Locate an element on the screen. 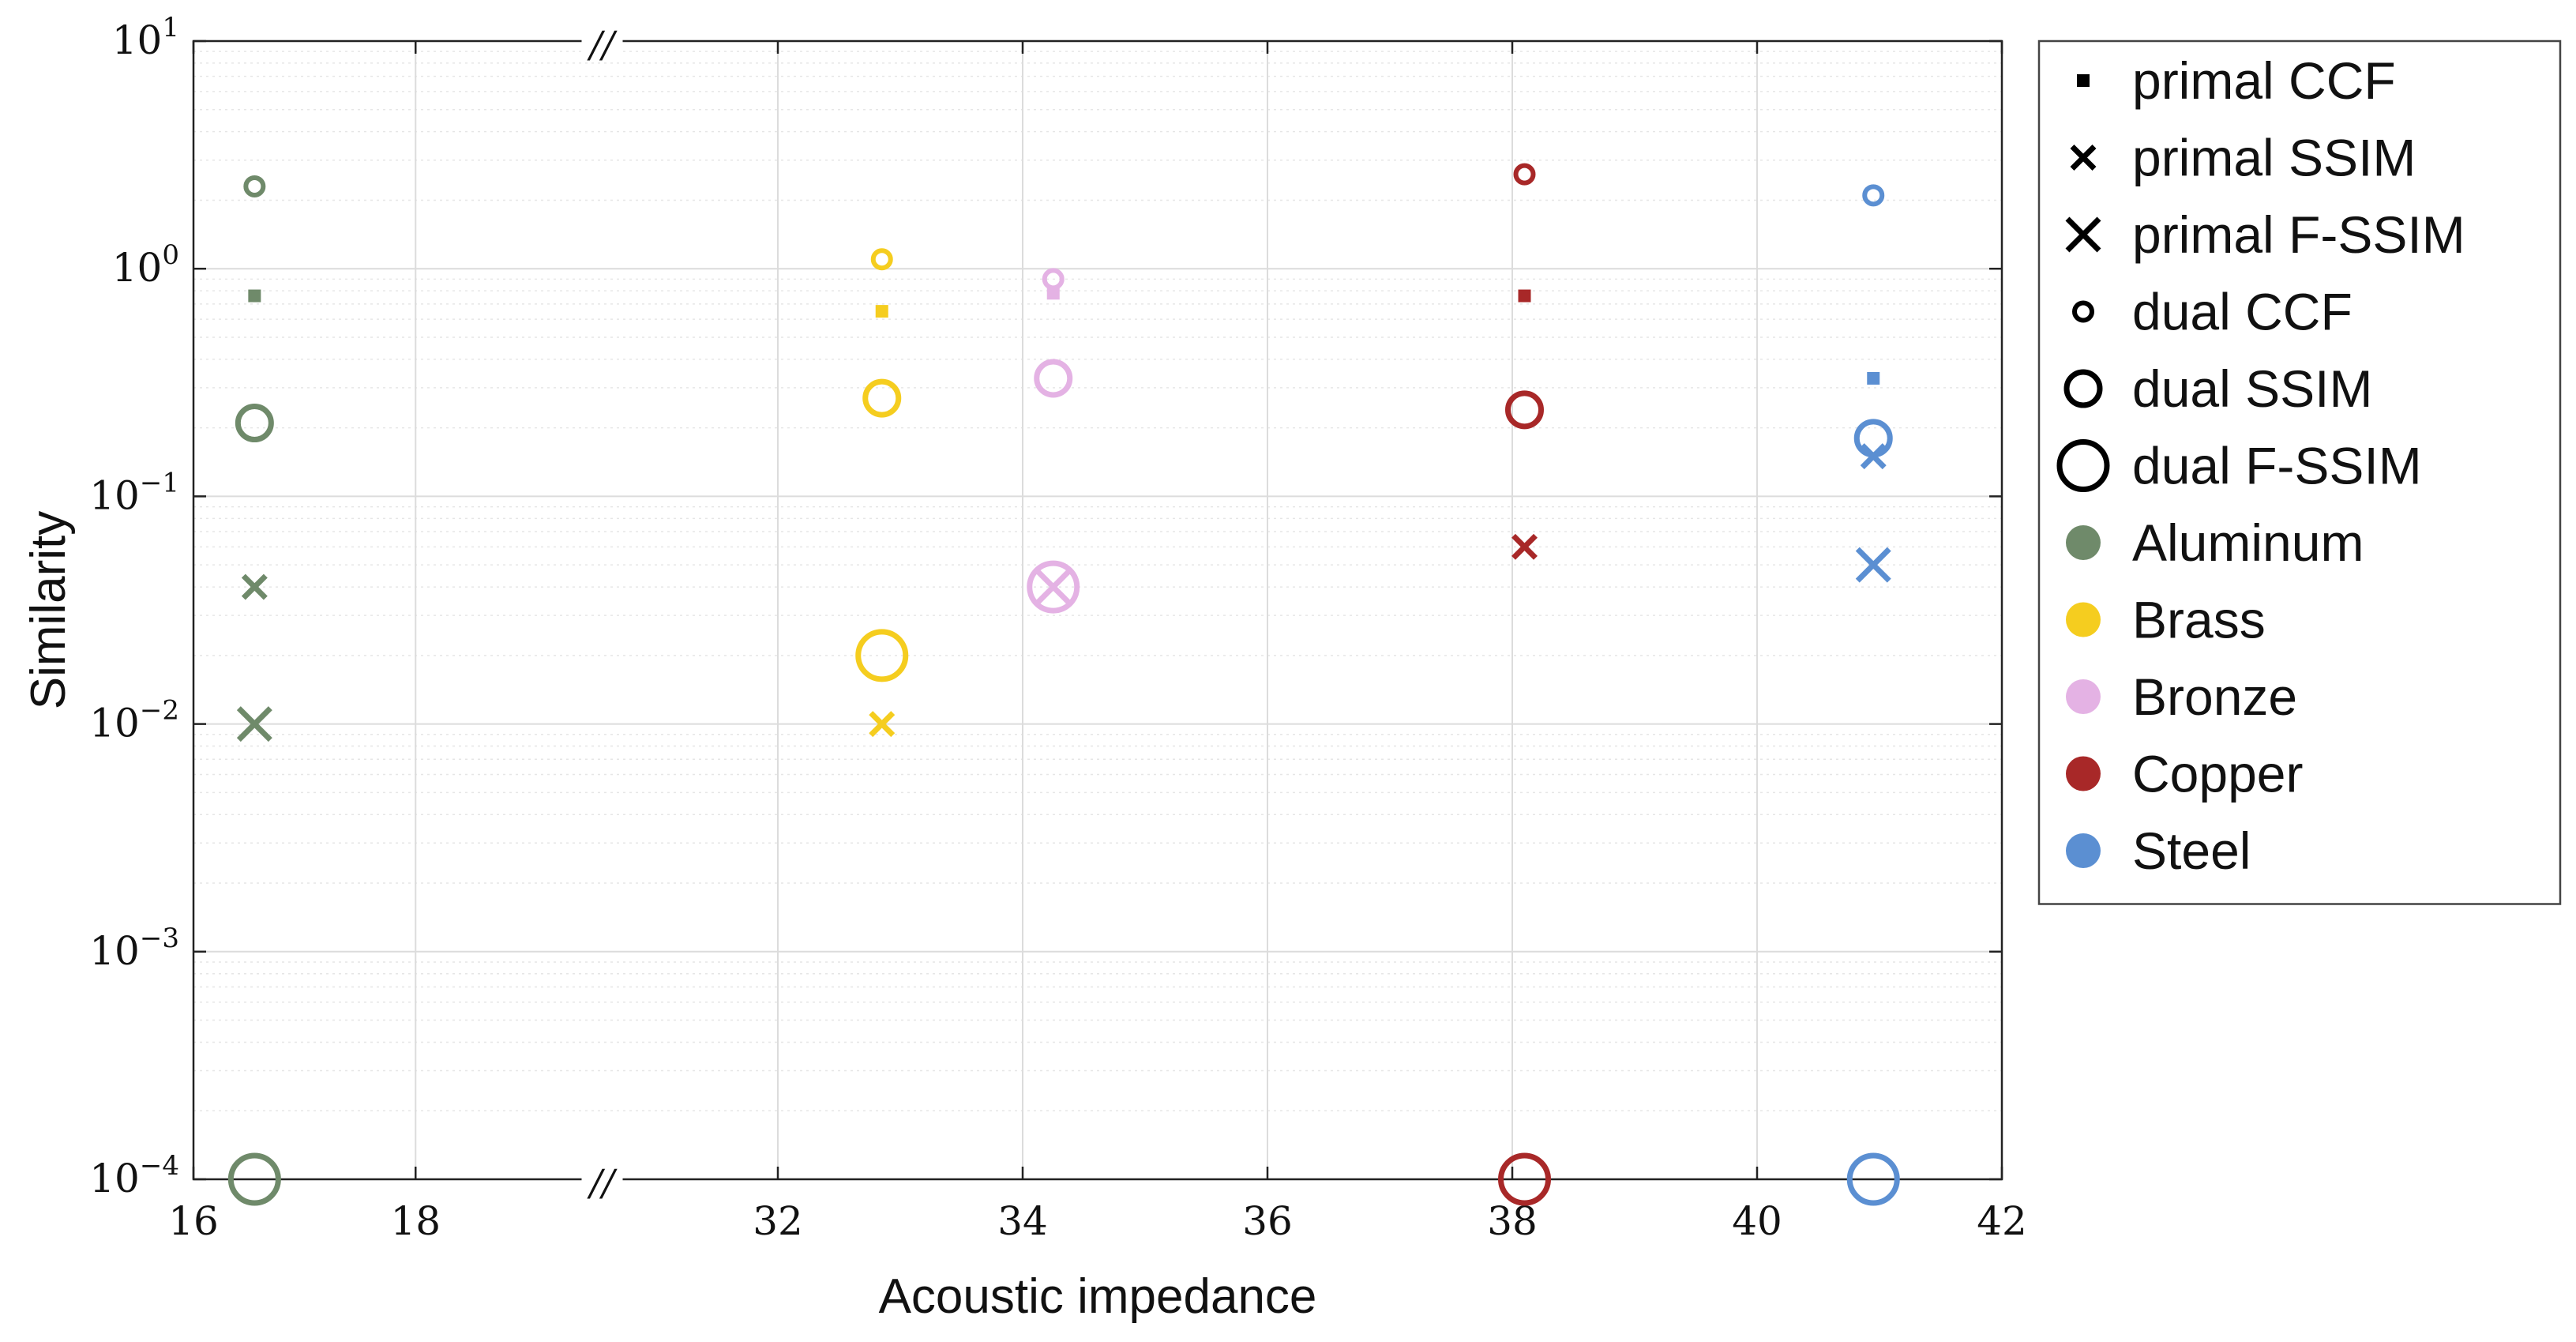 The width and height of the screenshot is (2576, 1342). legend-item-dual-ccf: dual CCF is located at coordinates (2212, 312).